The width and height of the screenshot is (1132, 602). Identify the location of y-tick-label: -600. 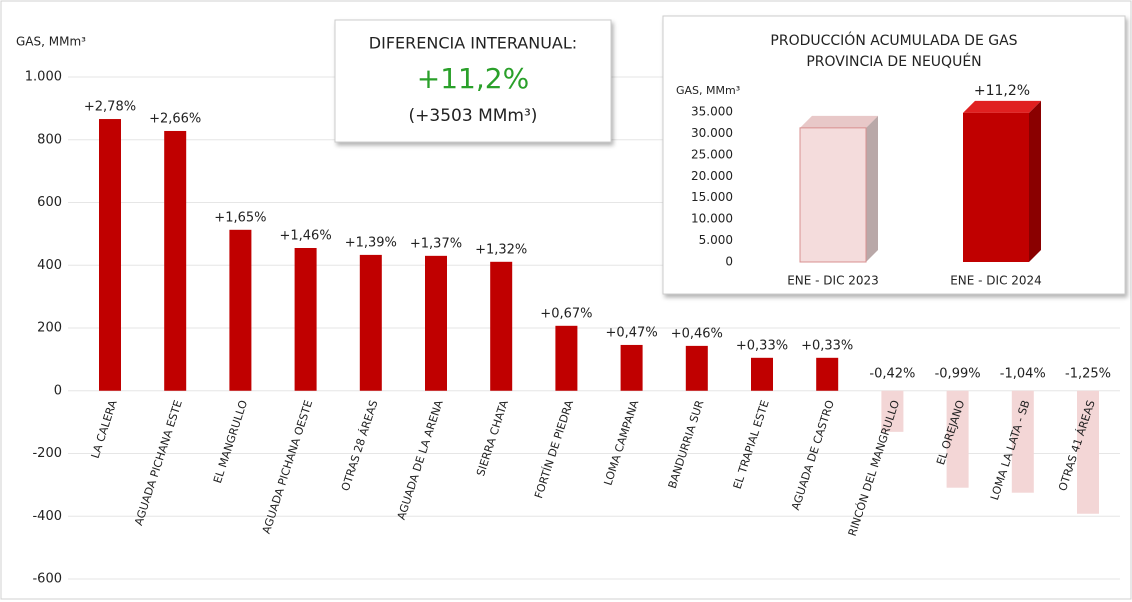
(47, 579).